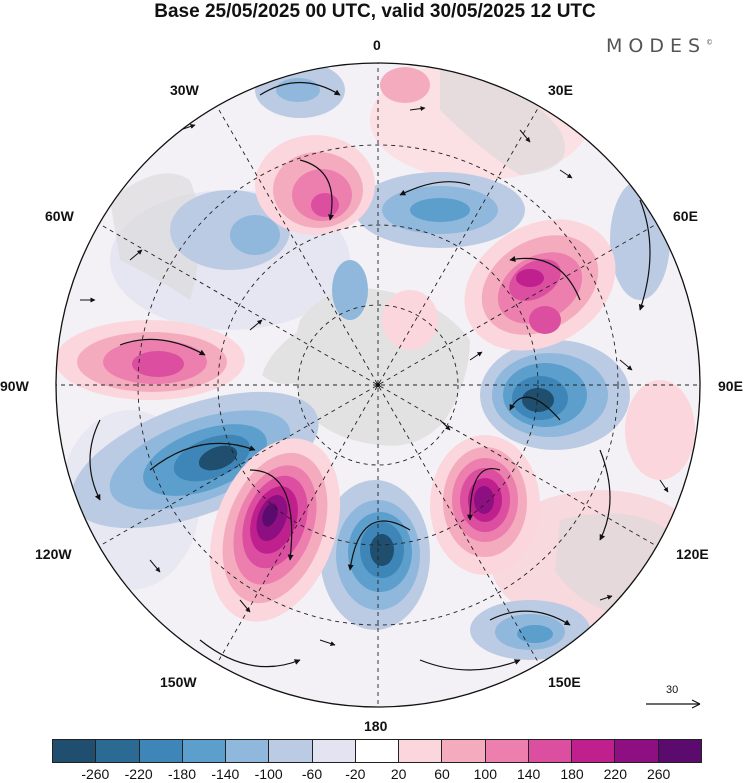 This screenshot has height=783, width=750. Describe the element at coordinates (138, 774) in the screenshot. I see `colorbar-tick-label: -220` at that location.